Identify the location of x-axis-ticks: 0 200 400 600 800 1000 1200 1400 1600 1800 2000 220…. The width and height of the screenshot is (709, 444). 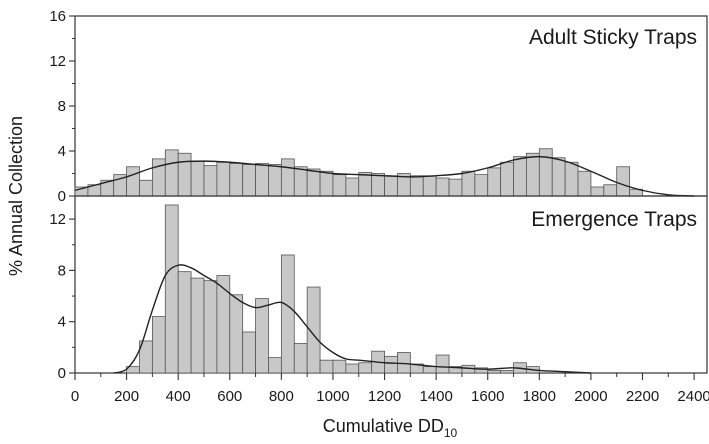
(390, 389).